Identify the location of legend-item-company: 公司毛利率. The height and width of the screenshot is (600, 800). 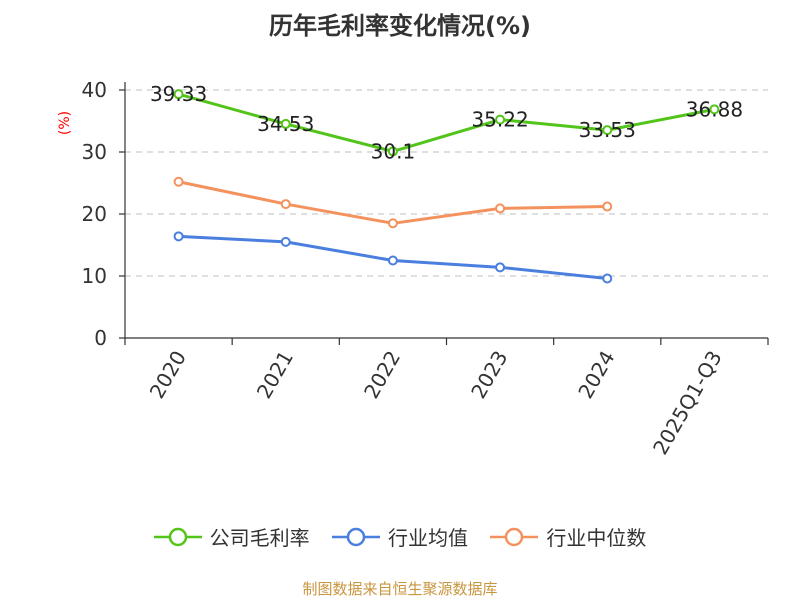
(231, 536).